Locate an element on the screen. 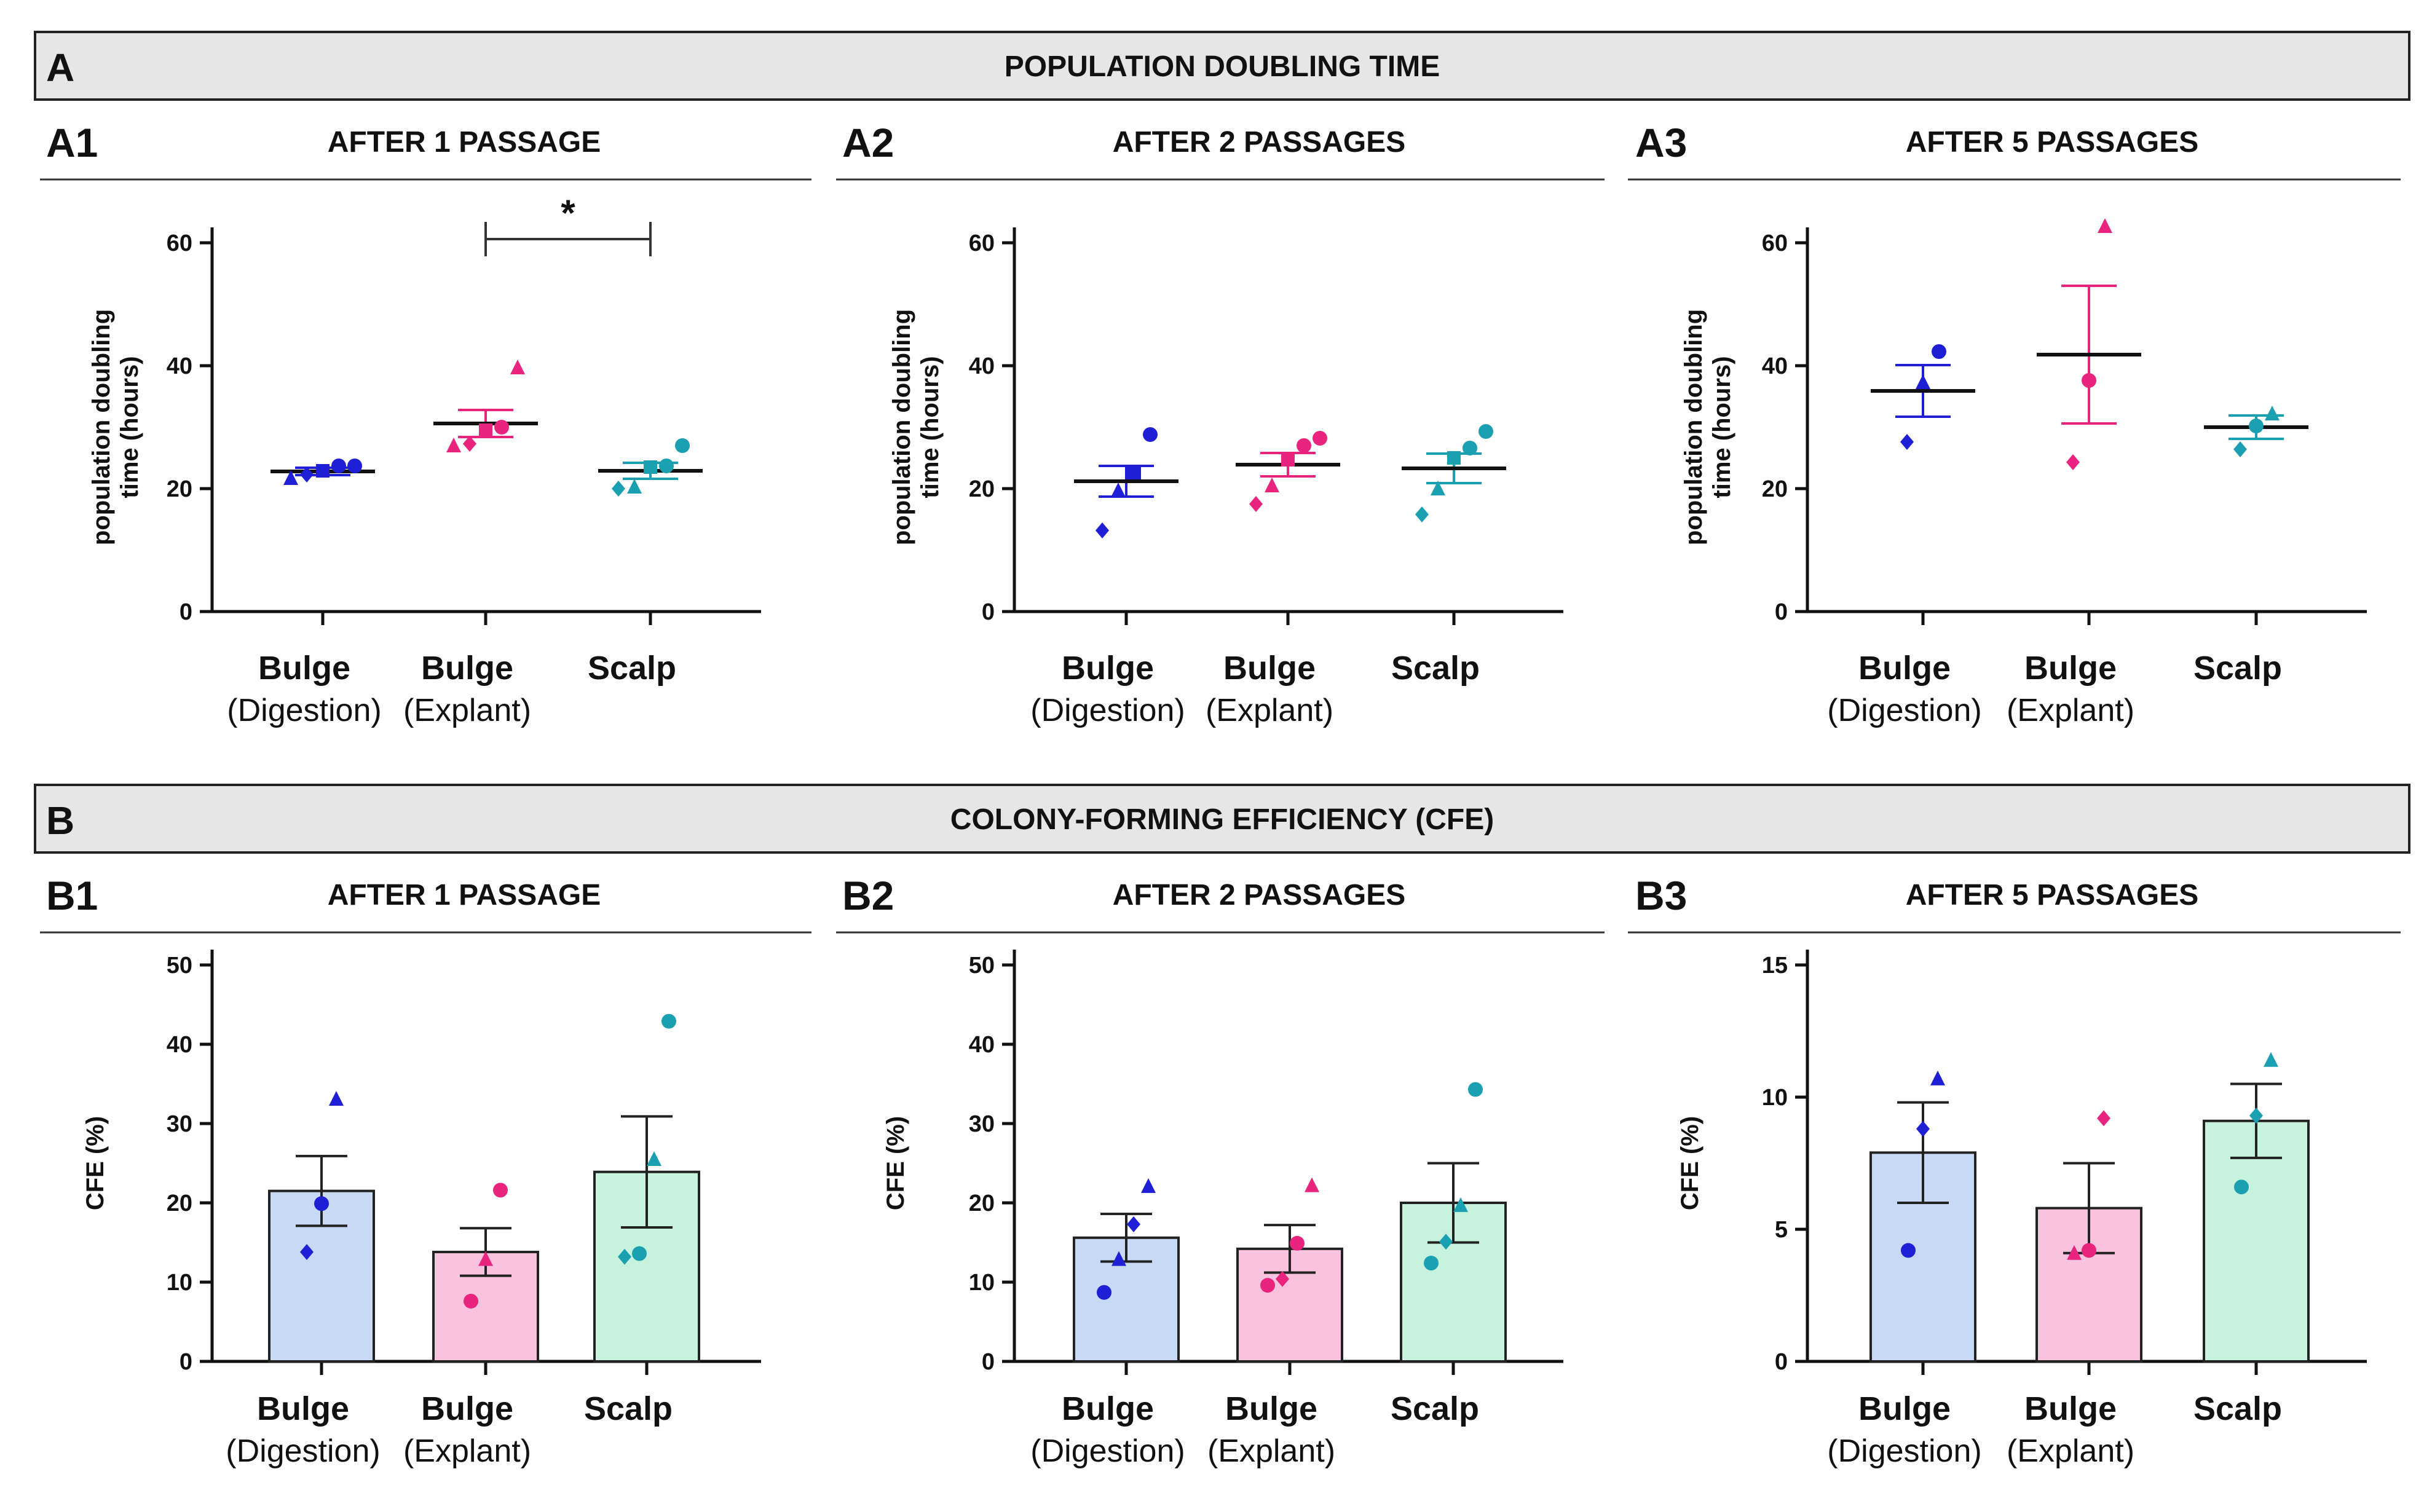  a3-category-label-digestion: Bulge is located at coordinates (1905, 668).